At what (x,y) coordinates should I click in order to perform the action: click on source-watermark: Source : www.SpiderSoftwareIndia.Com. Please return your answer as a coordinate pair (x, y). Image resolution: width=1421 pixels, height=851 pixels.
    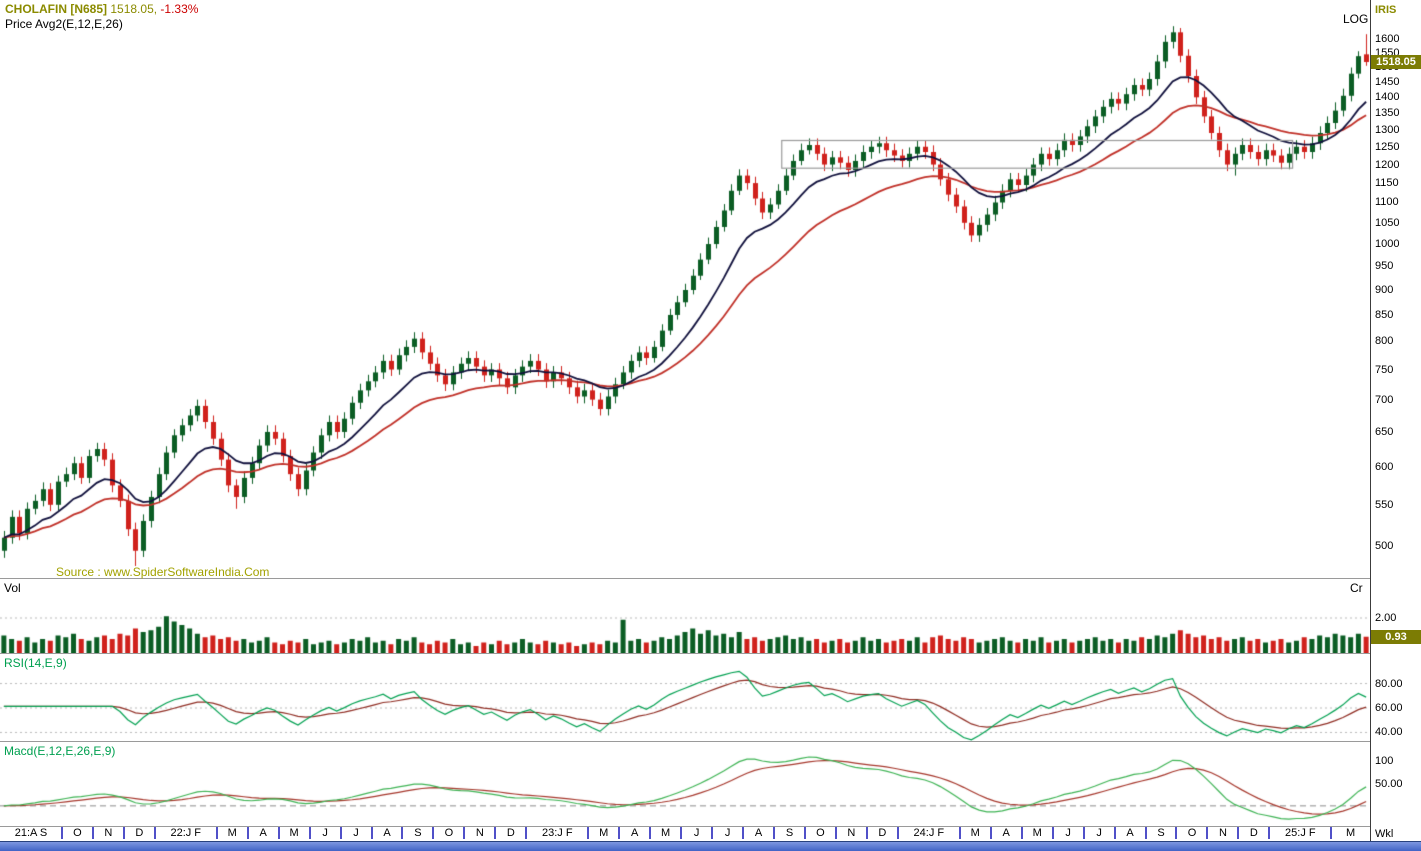
    Looking at the image, I should click on (163, 572).